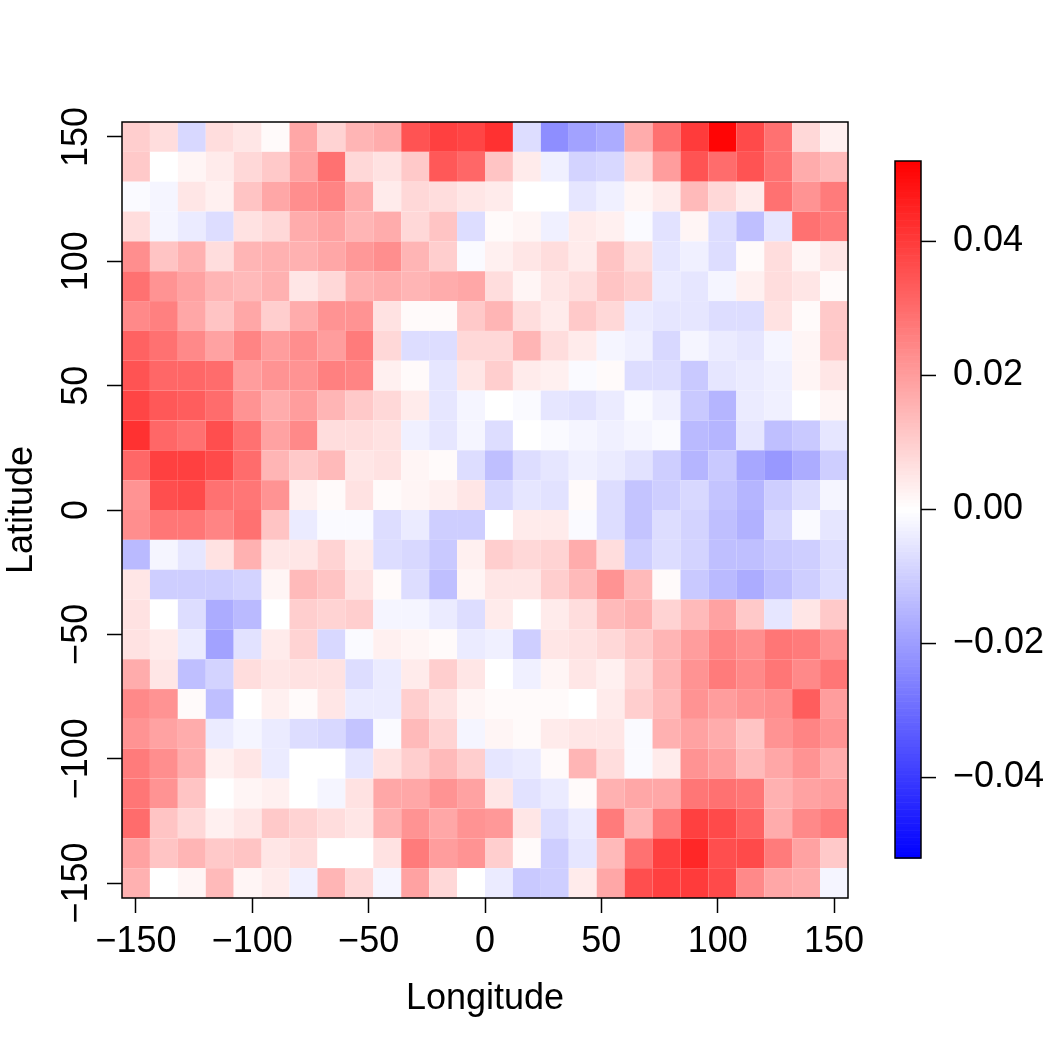 This screenshot has height=1050, width=1050. Describe the element at coordinates (75, 136) in the screenshot. I see `y-tick-label: 150` at that location.